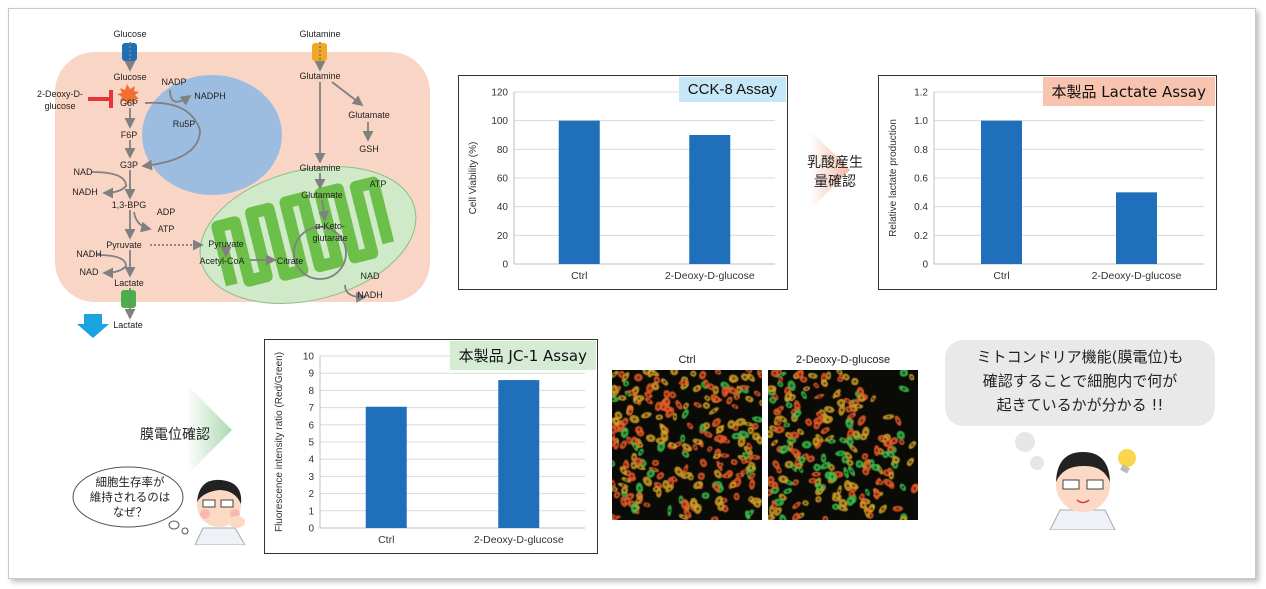 The image size is (1266, 589). Describe the element at coordinates (124, 245) in the screenshot. I see `label-pyruvate: Pyruvate` at that location.